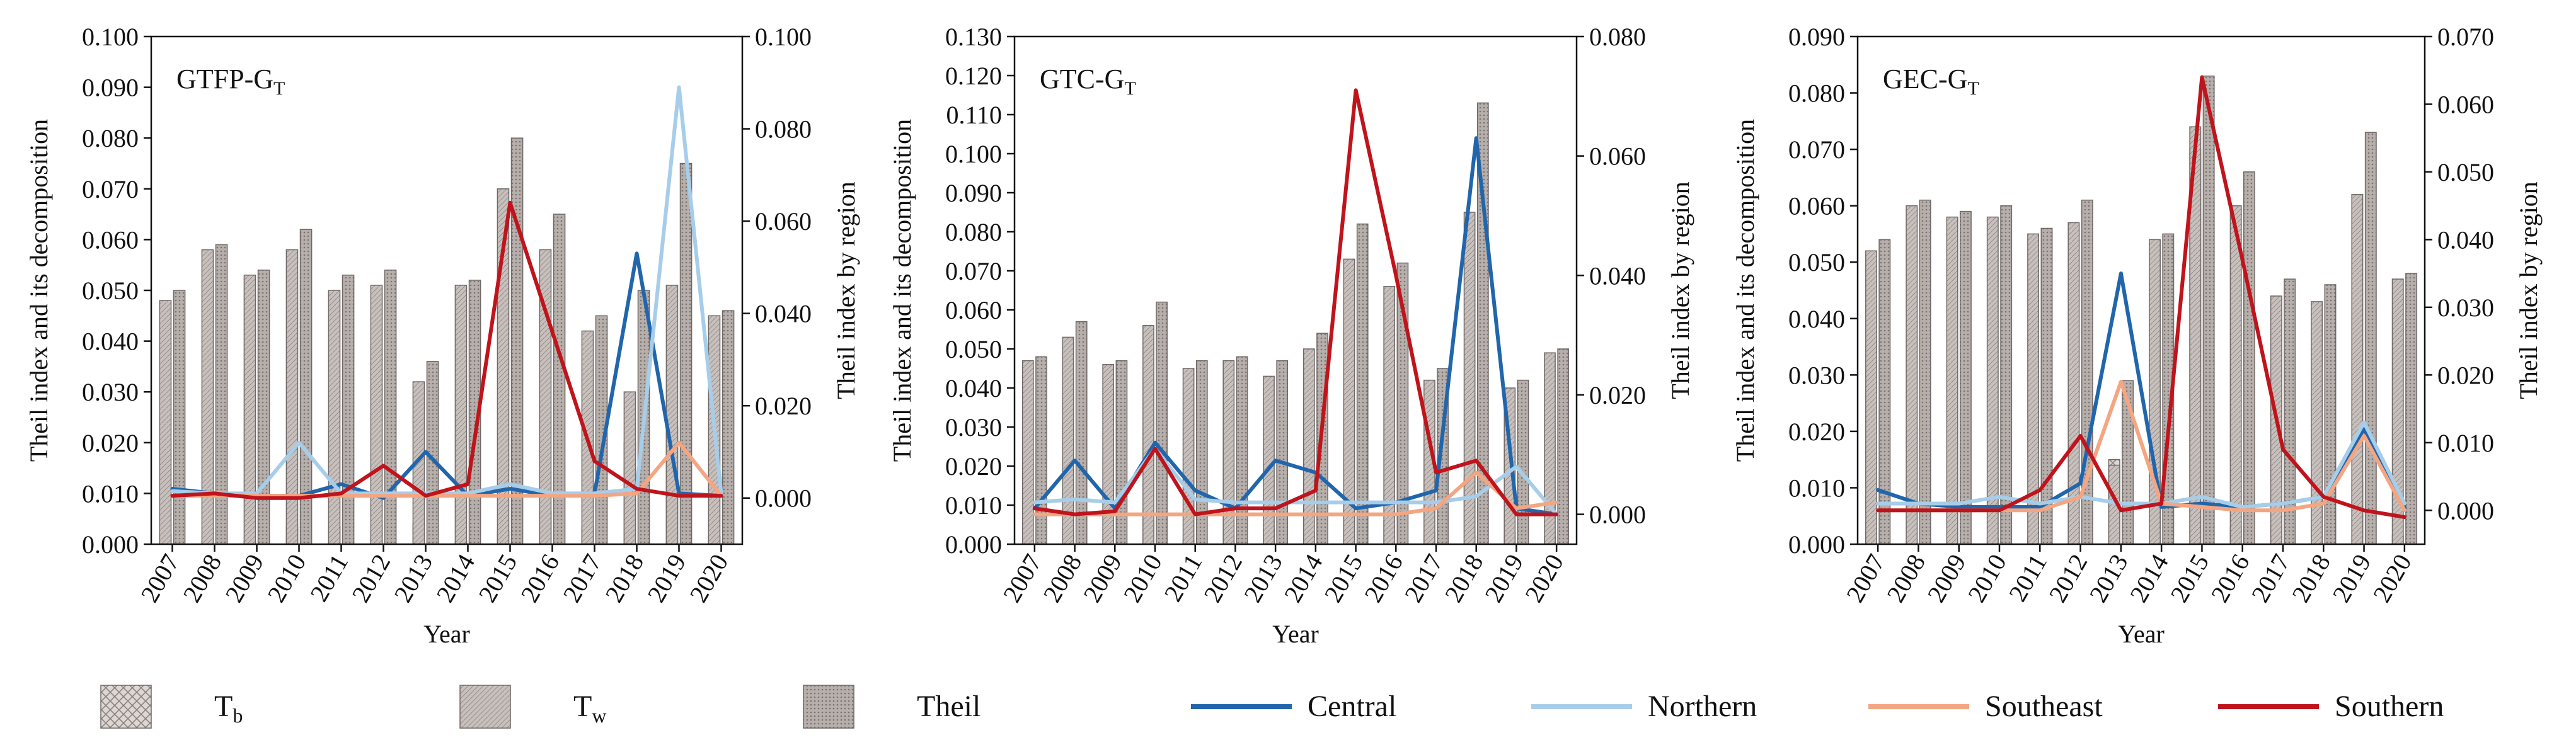 The height and width of the screenshot is (747, 2576). Describe the element at coordinates (2068, 578) in the screenshot. I see `x-tick-label: 2012` at that location.